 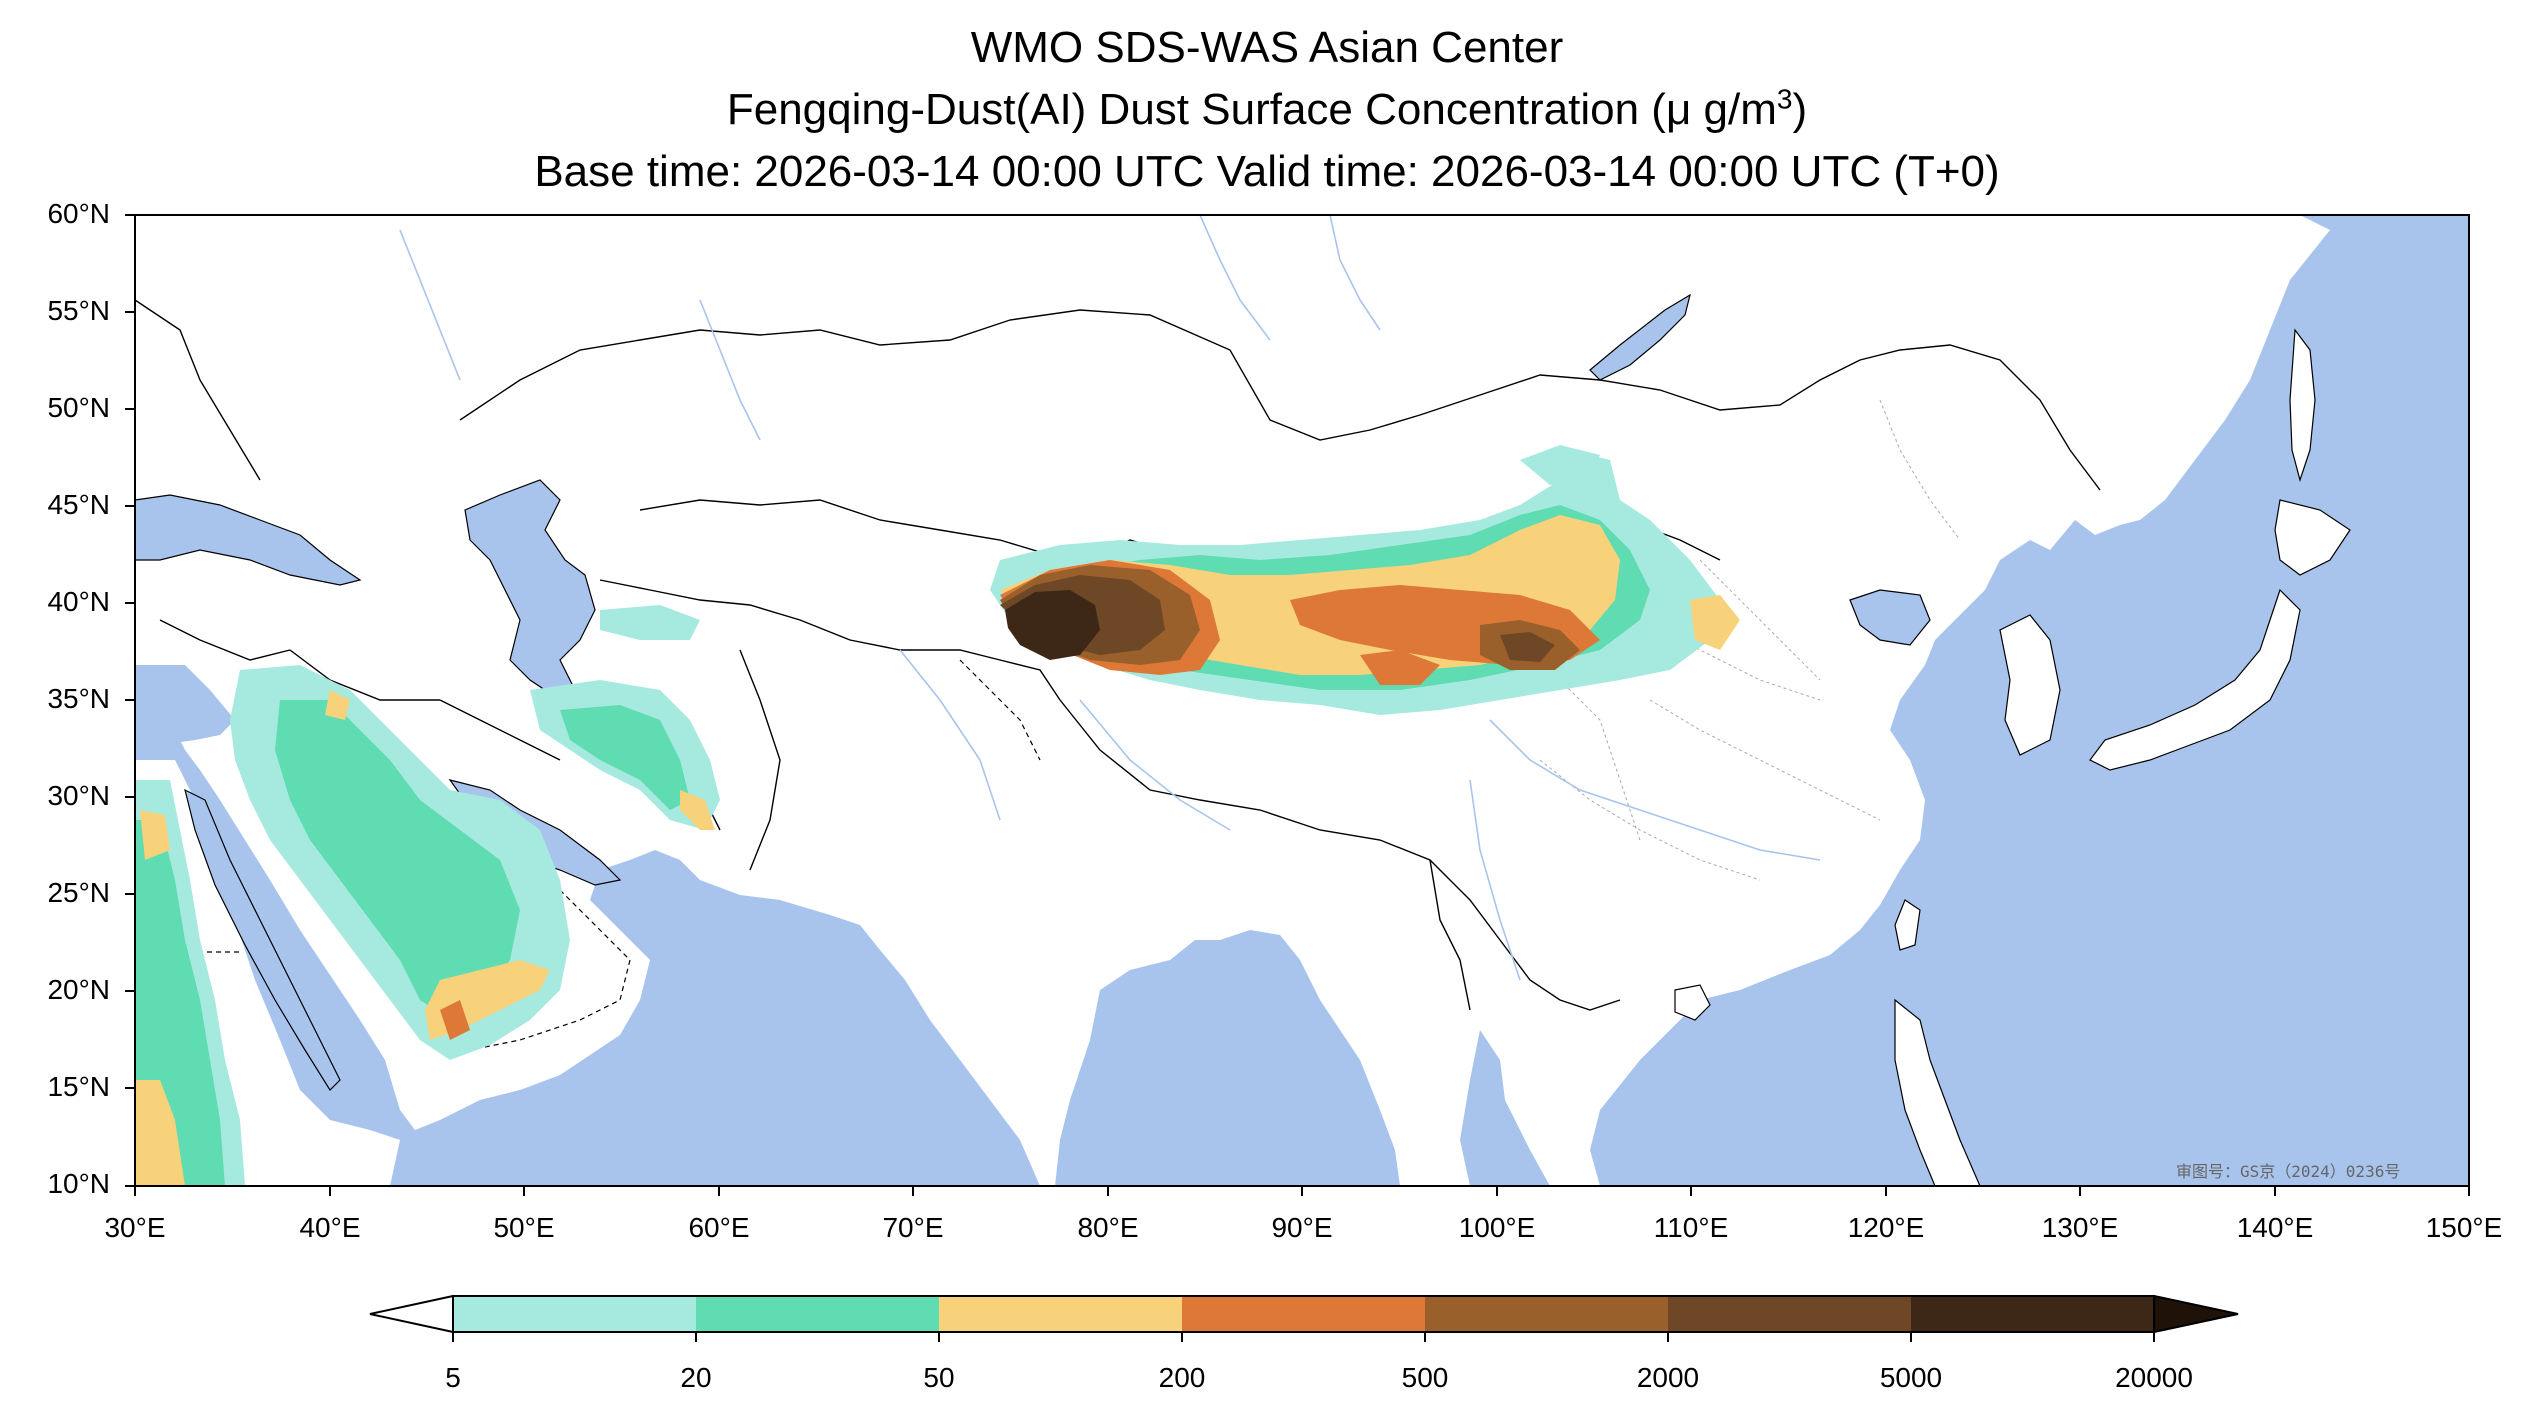 I want to click on colorbar-over-arrow, so click(x=2196, y=1314).